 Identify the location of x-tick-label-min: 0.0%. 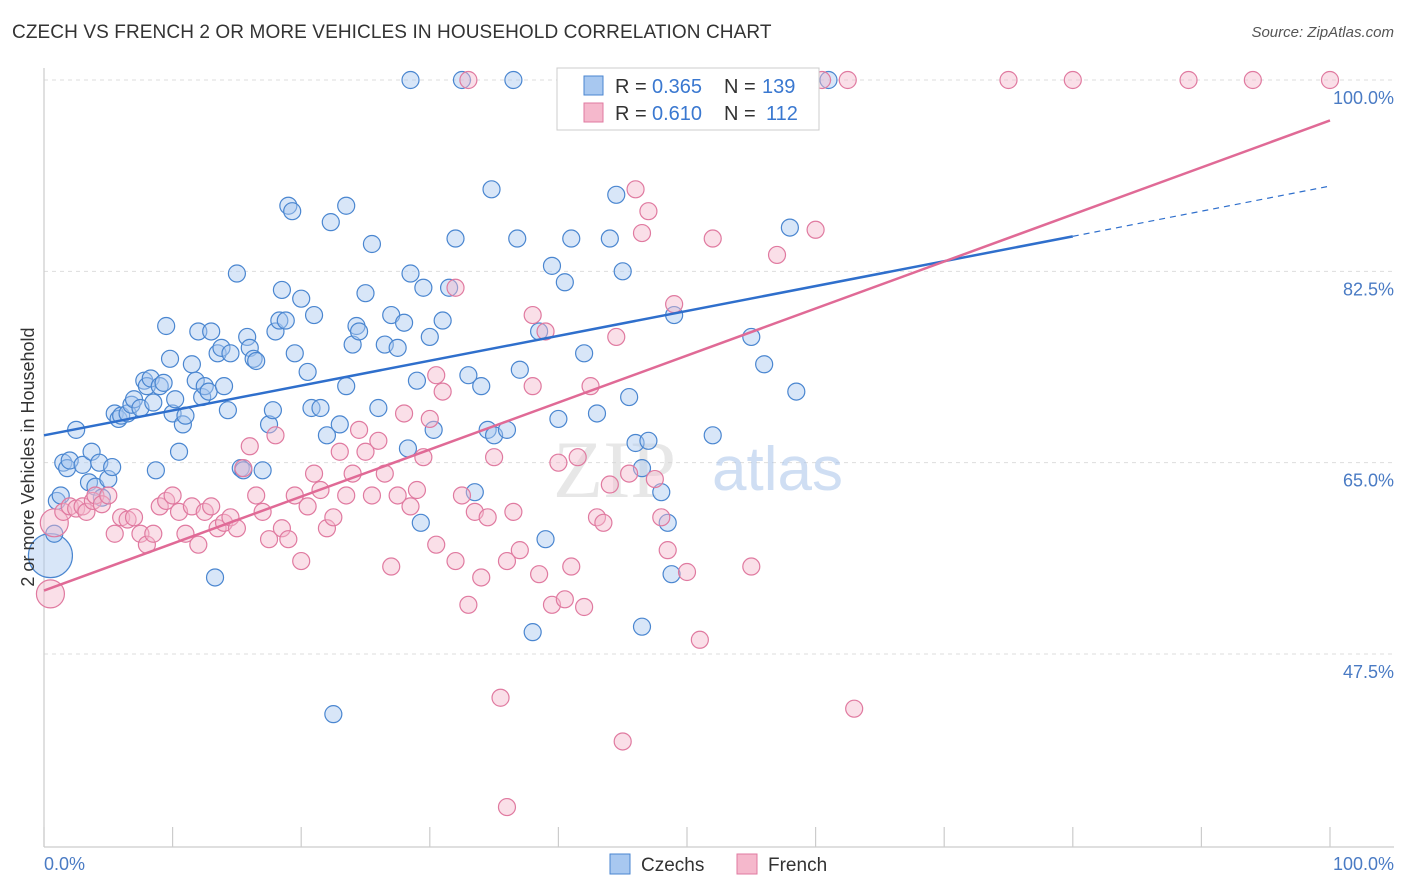
(64, 864).